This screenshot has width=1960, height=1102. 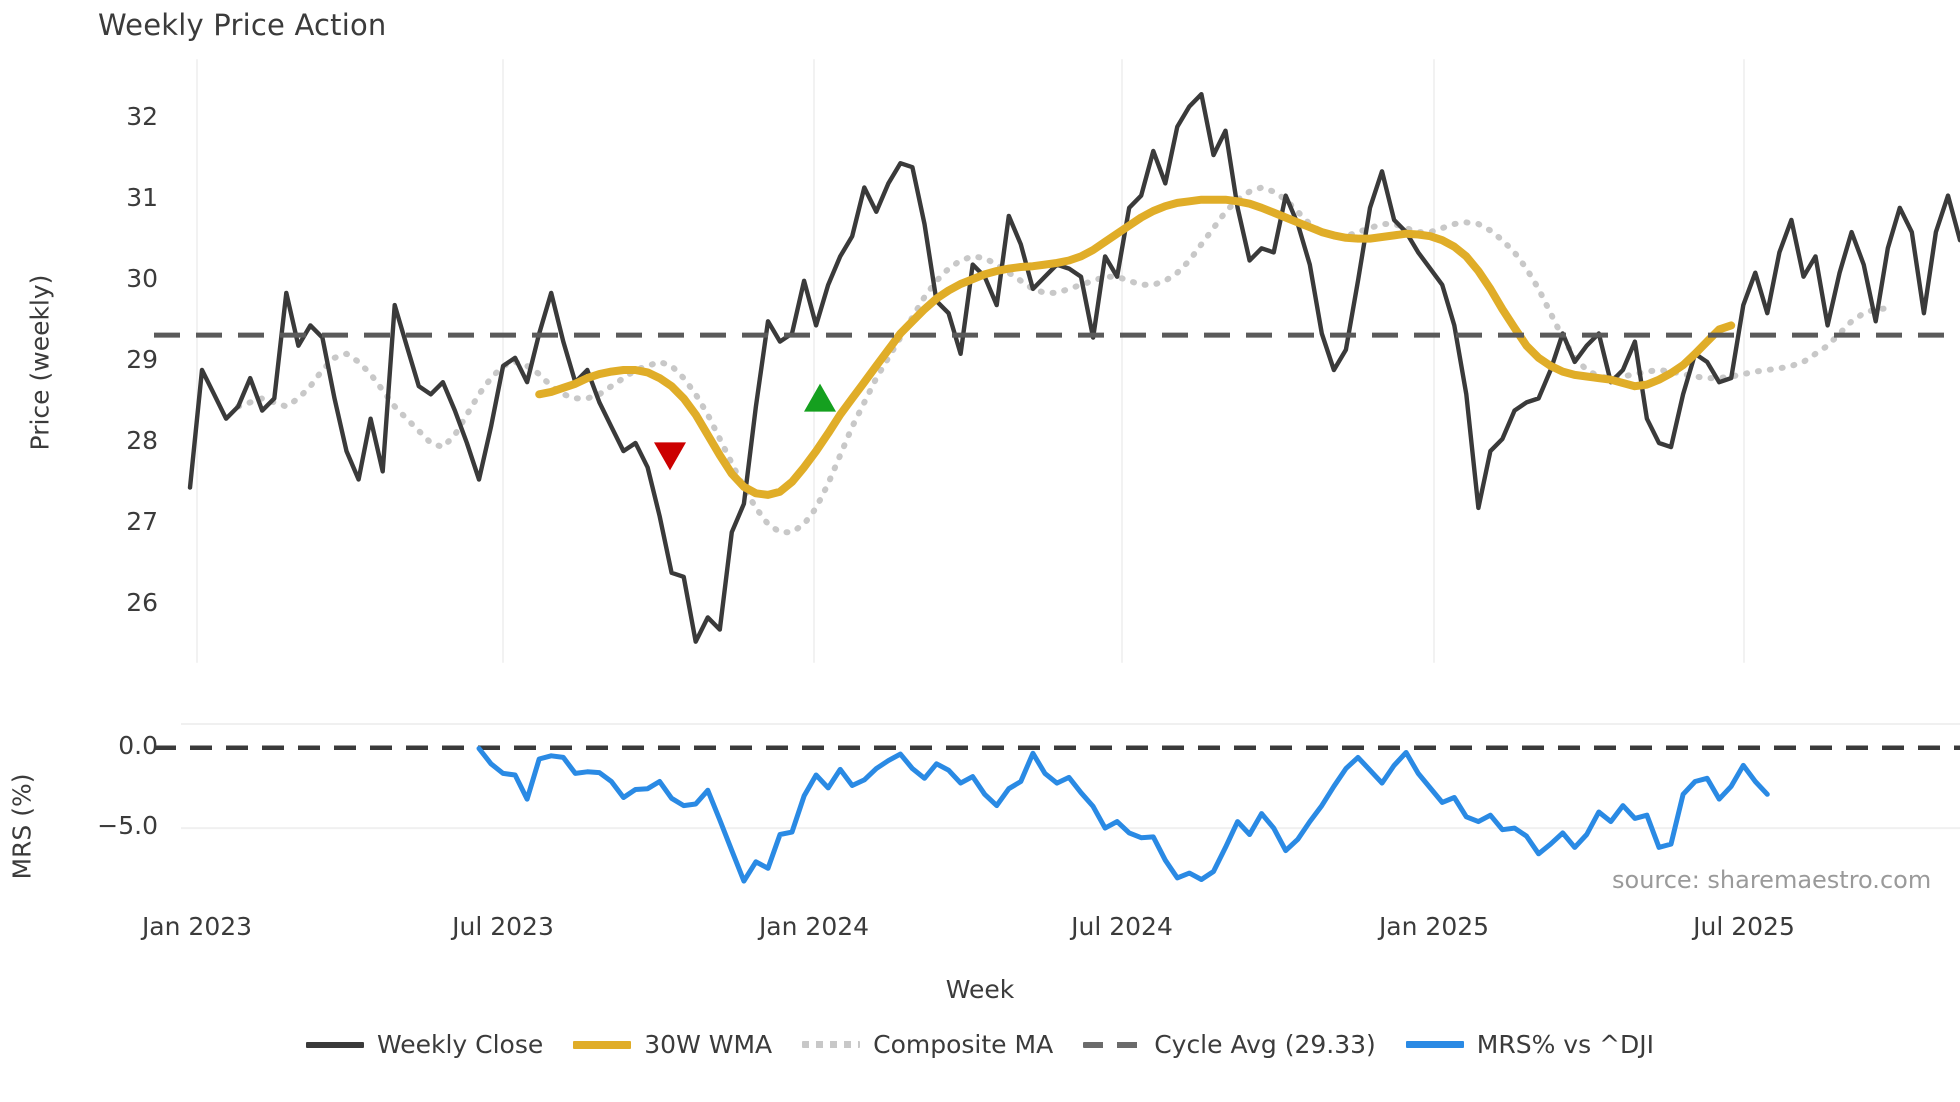 I want to click on source-watermark: source: sharemaestro.com, so click(x=1772, y=880).